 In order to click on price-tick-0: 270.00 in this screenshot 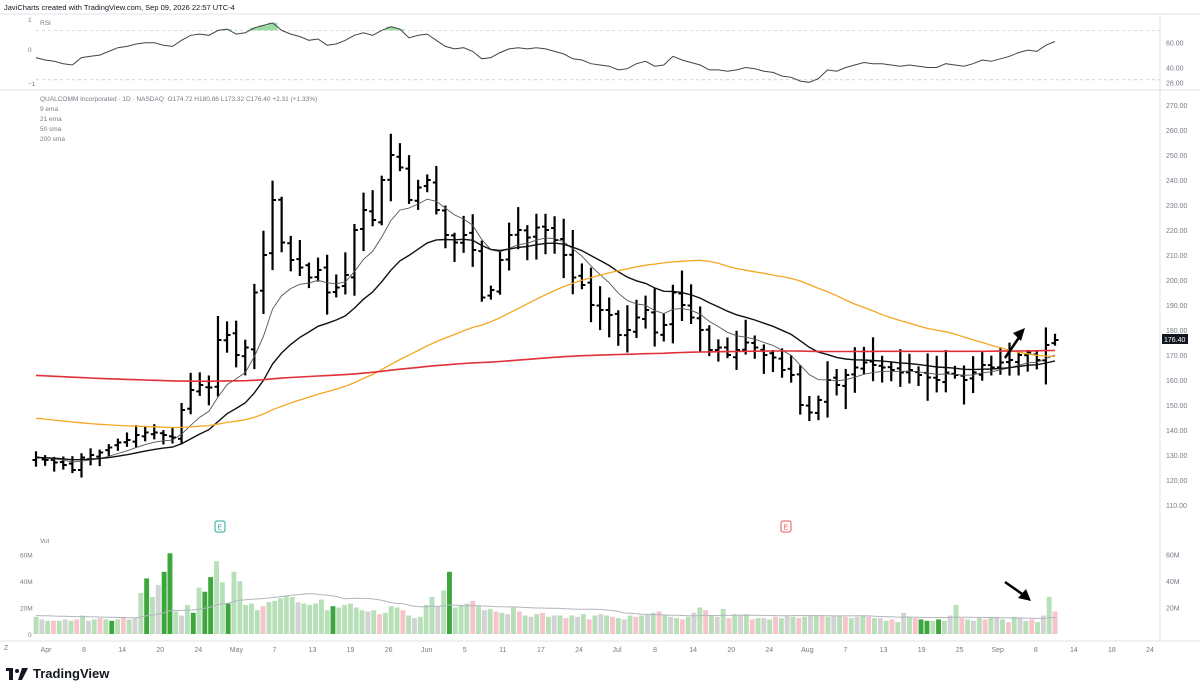, I will do `click(1177, 106)`.